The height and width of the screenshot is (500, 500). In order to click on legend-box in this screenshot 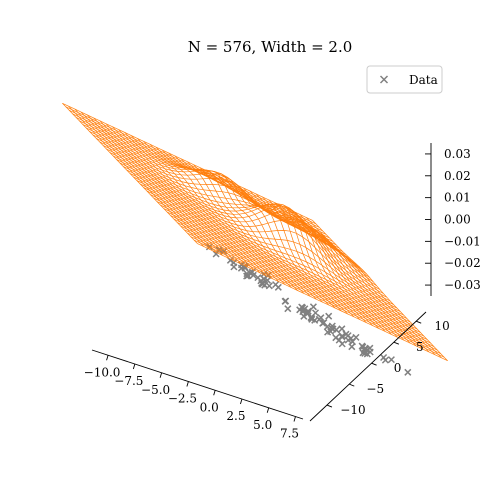, I will do `click(404, 79)`.